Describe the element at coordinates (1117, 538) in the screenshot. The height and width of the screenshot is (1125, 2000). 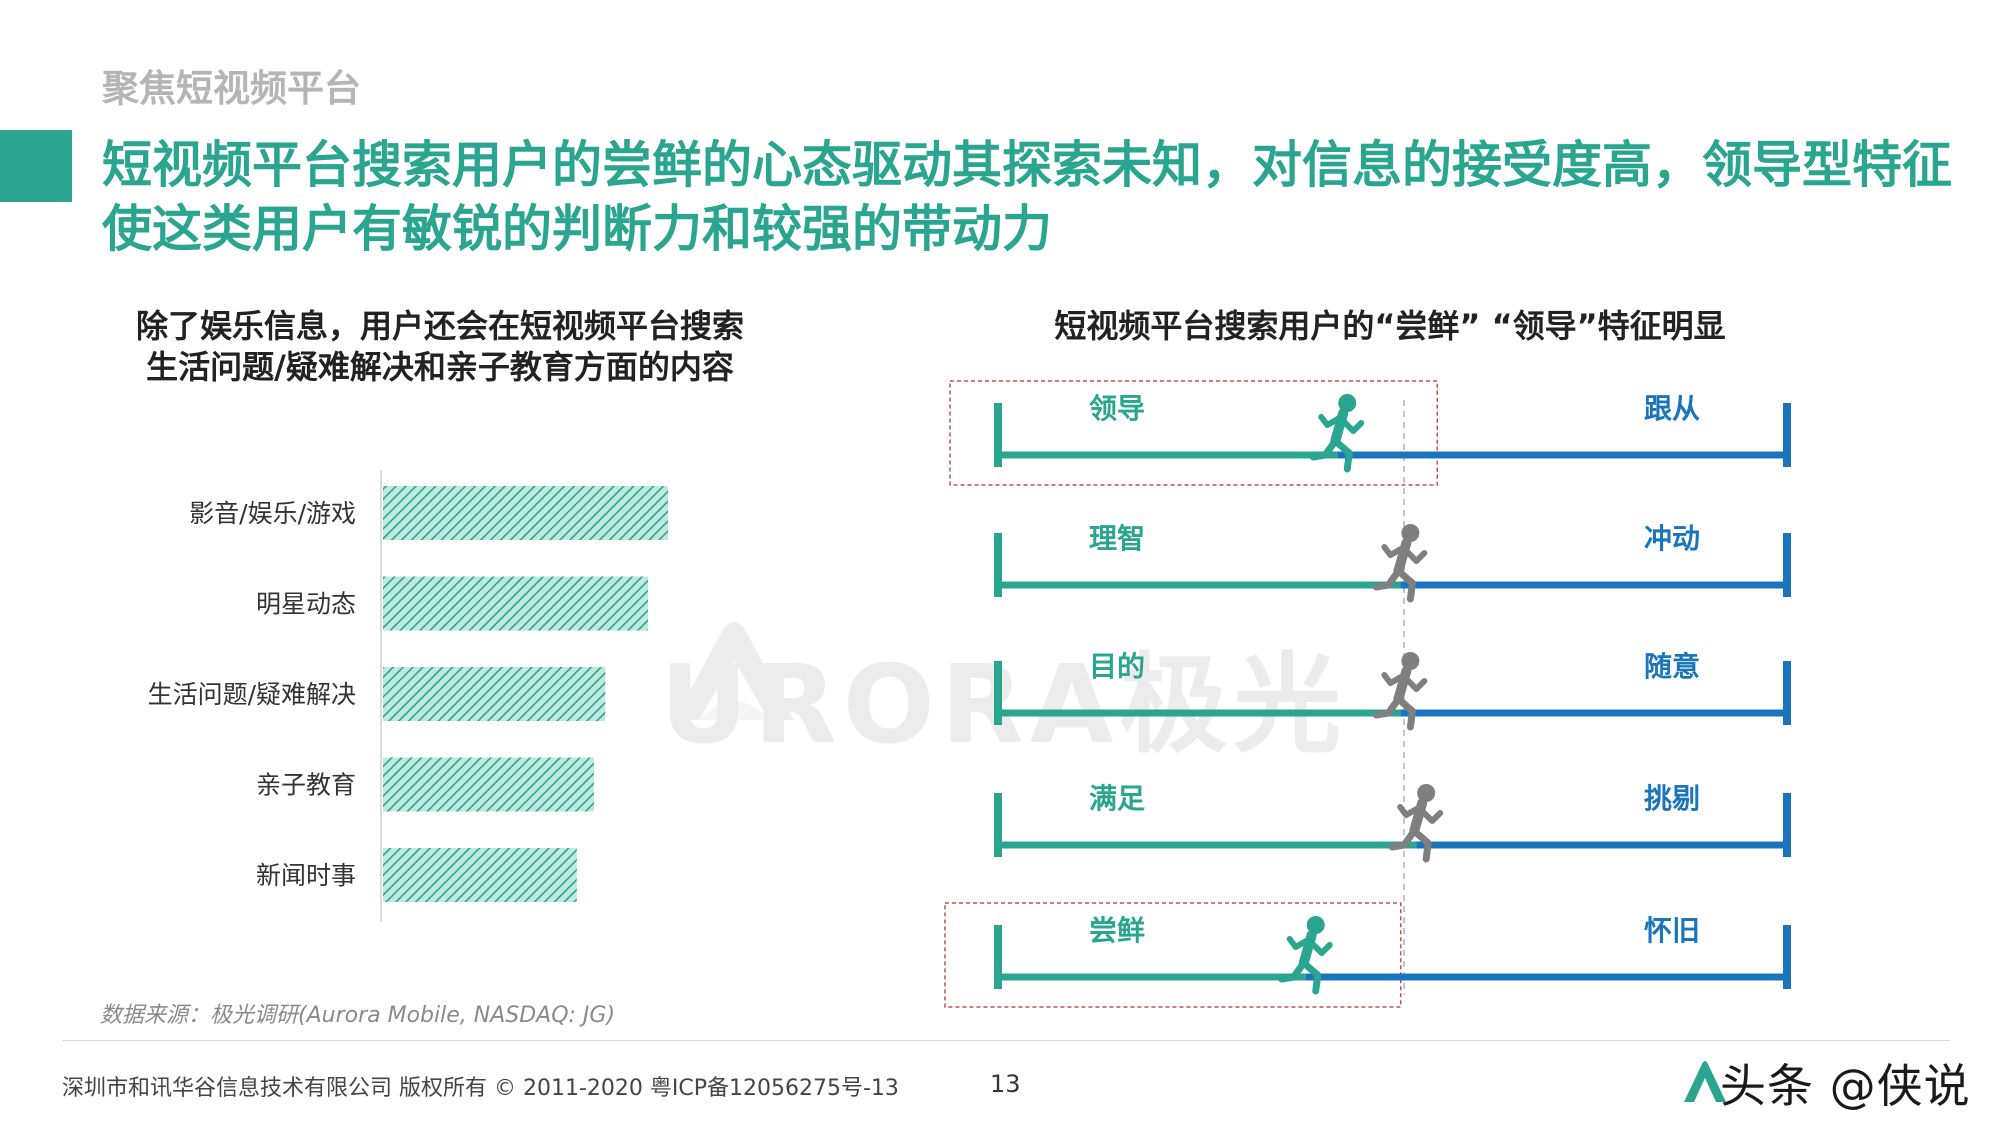
I see `trait-left-label: 理智` at that location.